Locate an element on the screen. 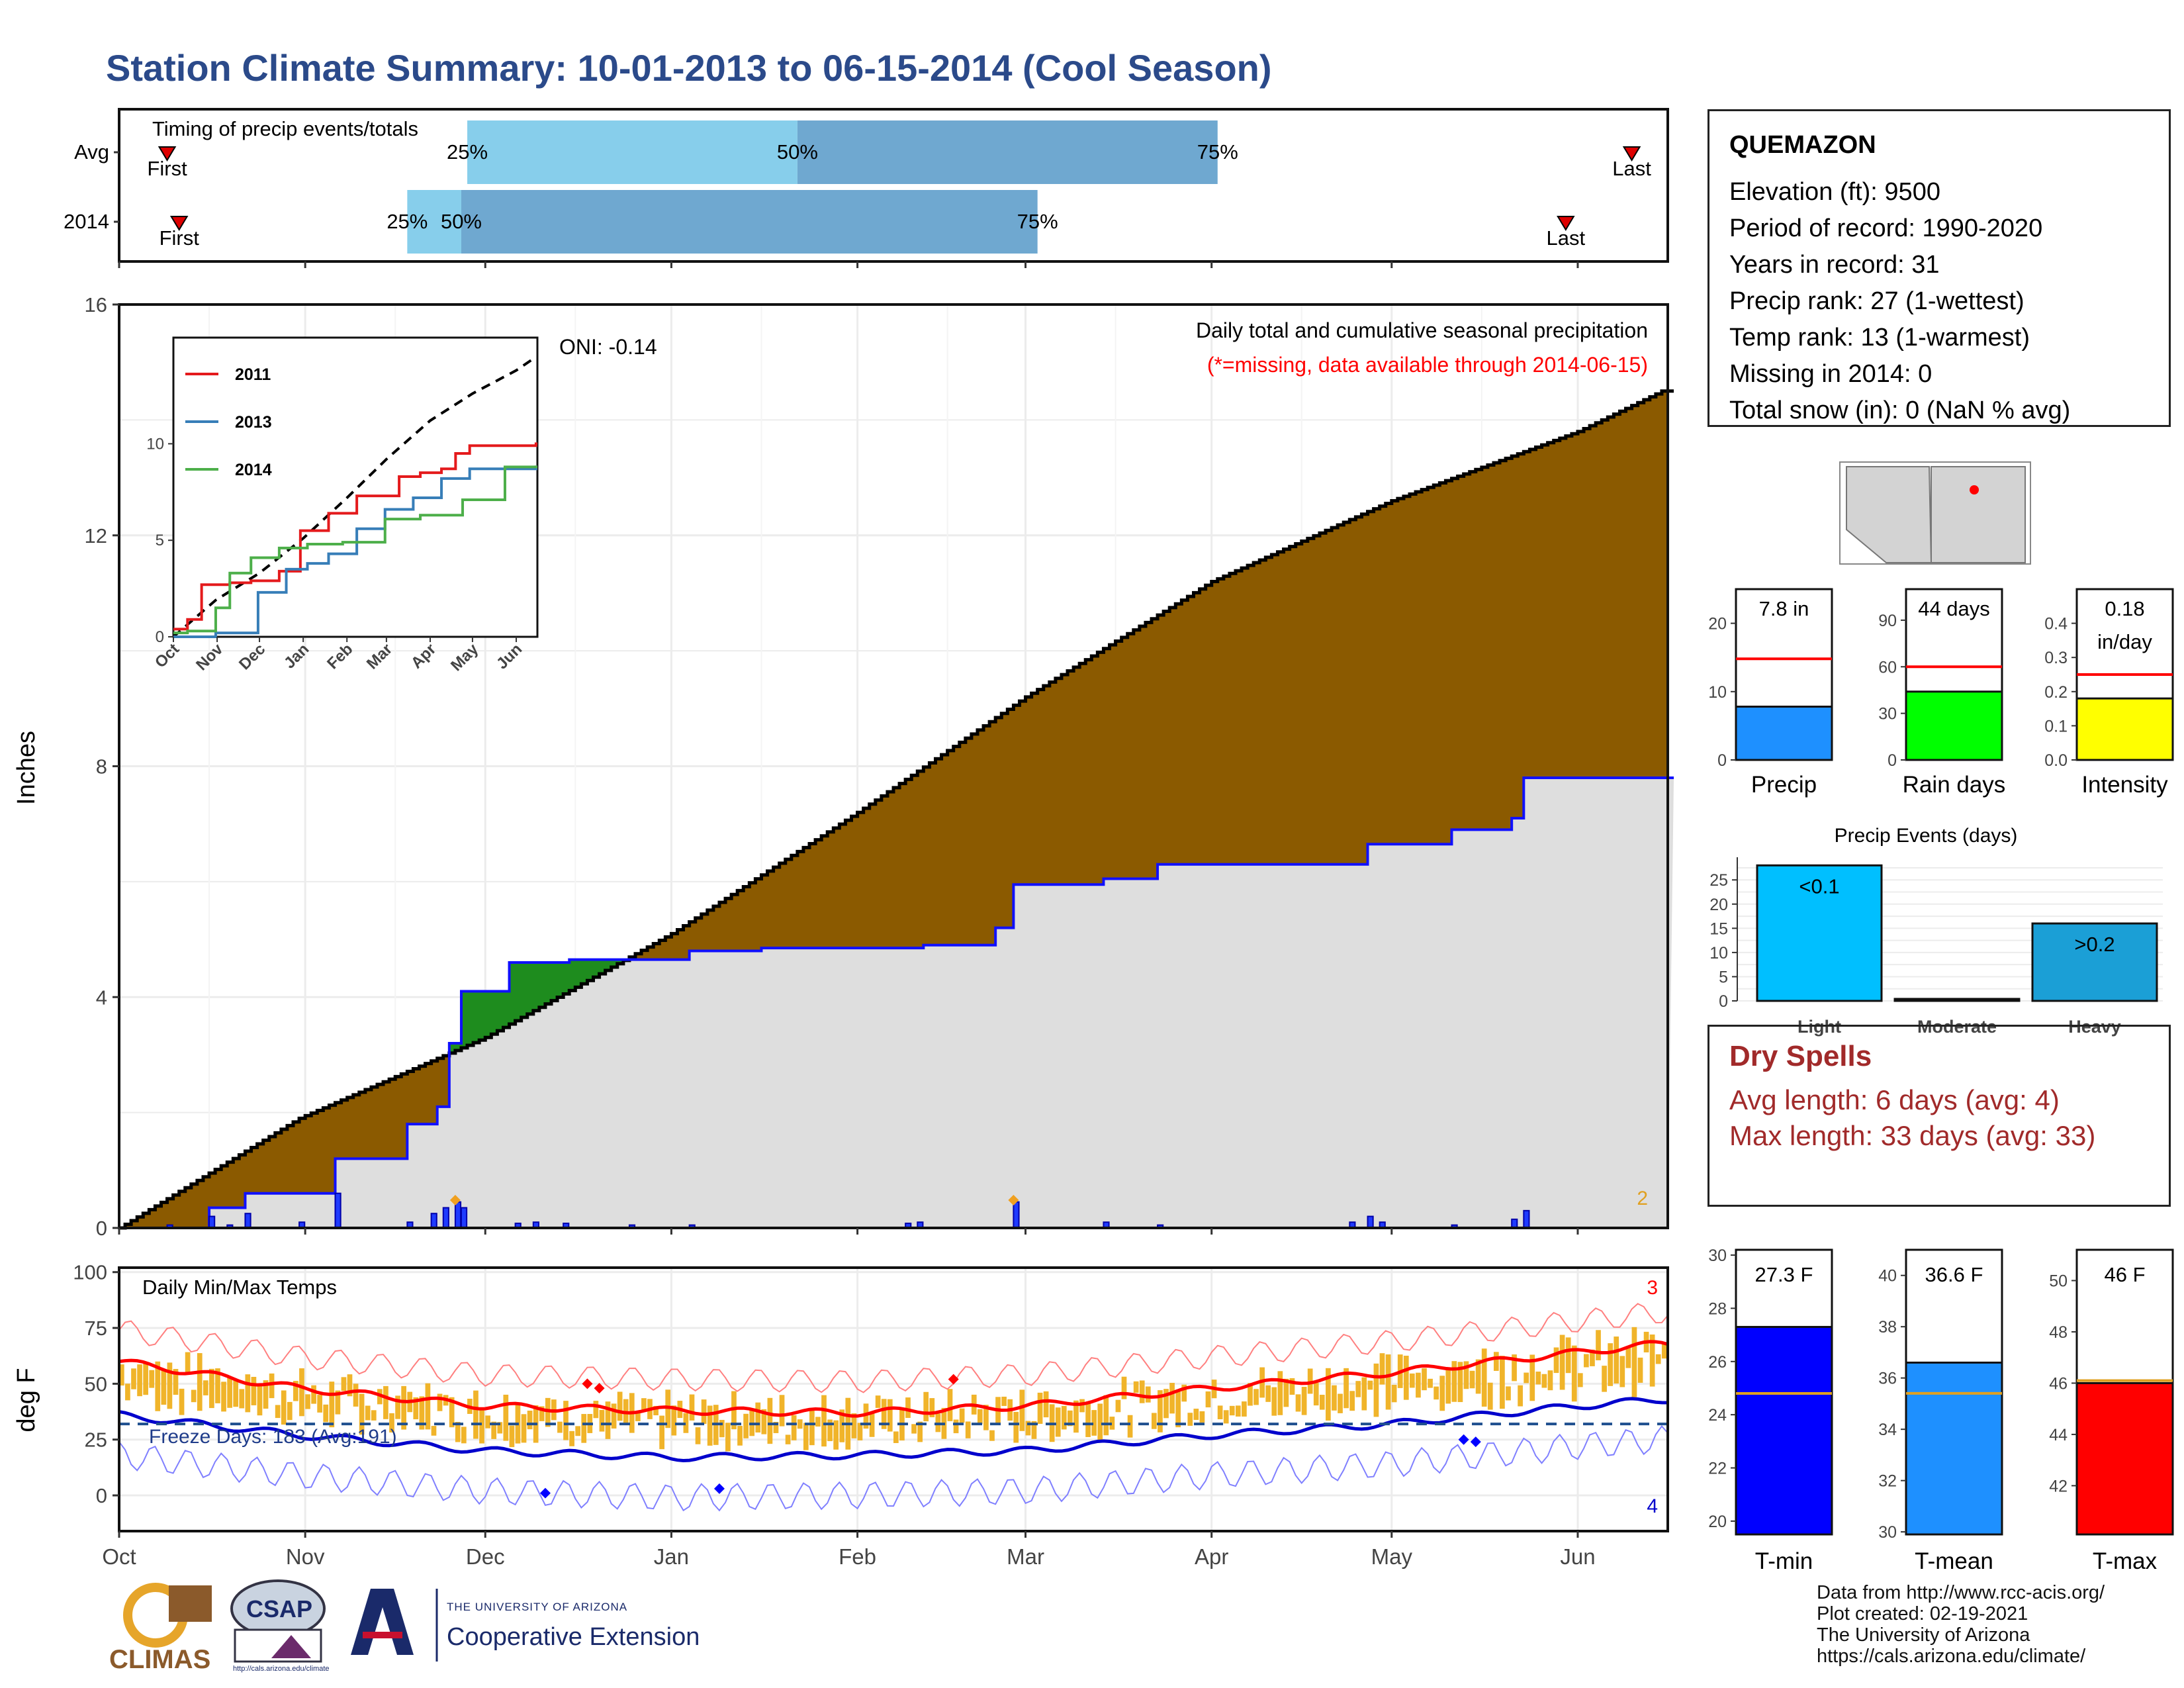  avg-tmax-line is located at coordinates (893, 1379).